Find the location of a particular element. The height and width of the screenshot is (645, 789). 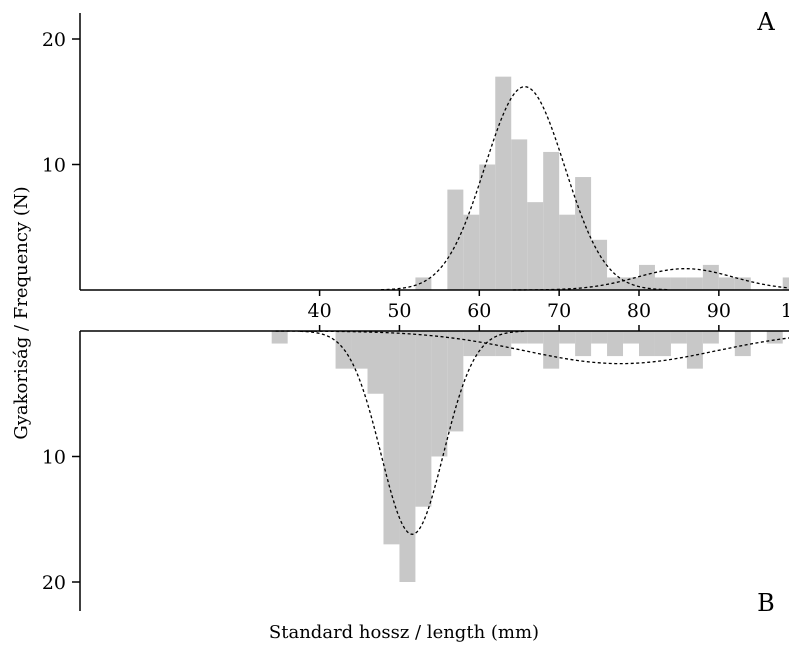

x-tick-label: 40 is located at coordinates (320, 311).